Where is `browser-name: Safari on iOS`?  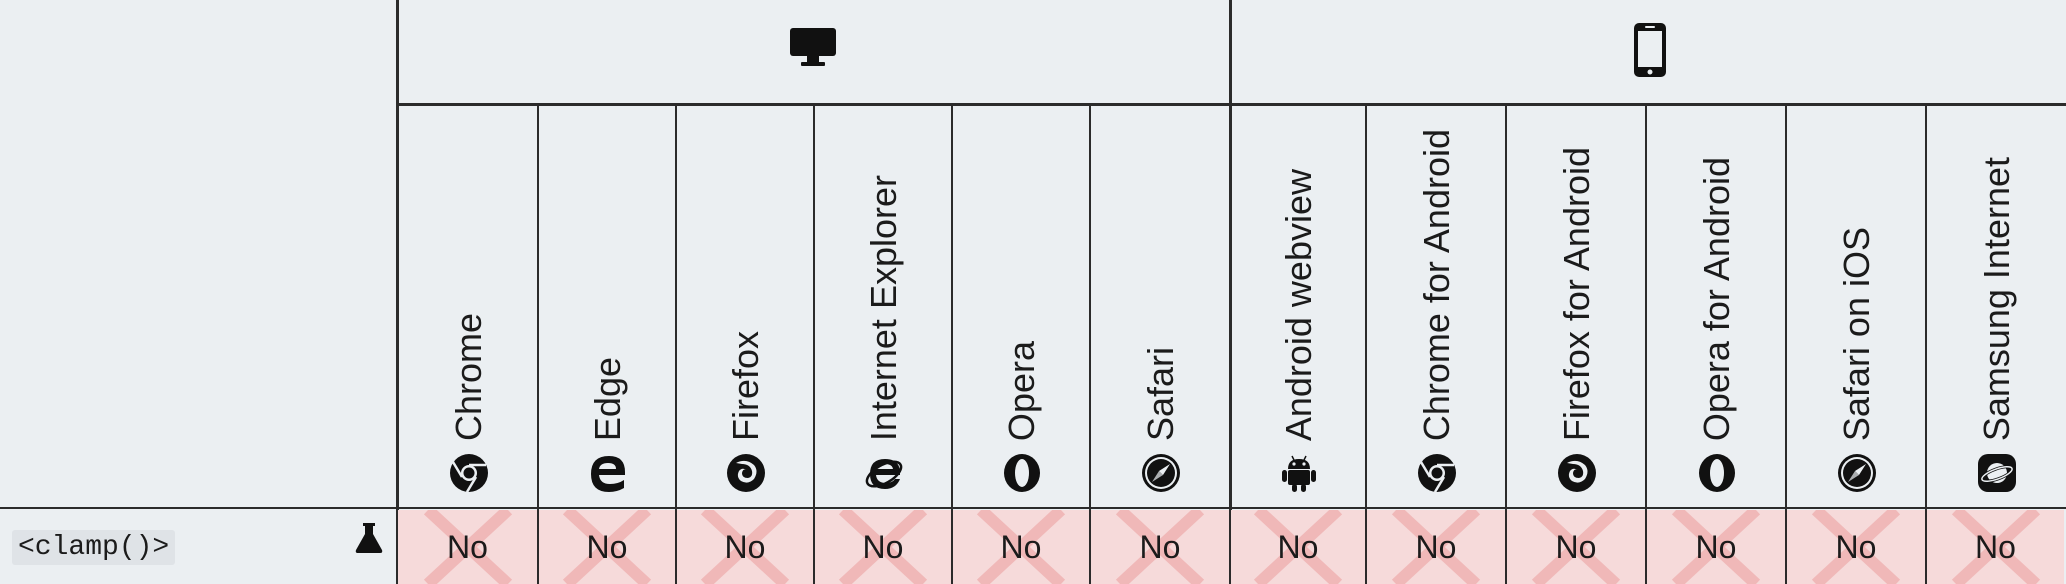
browser-name: Safari on iOS is located at coordinates (1856, 333).